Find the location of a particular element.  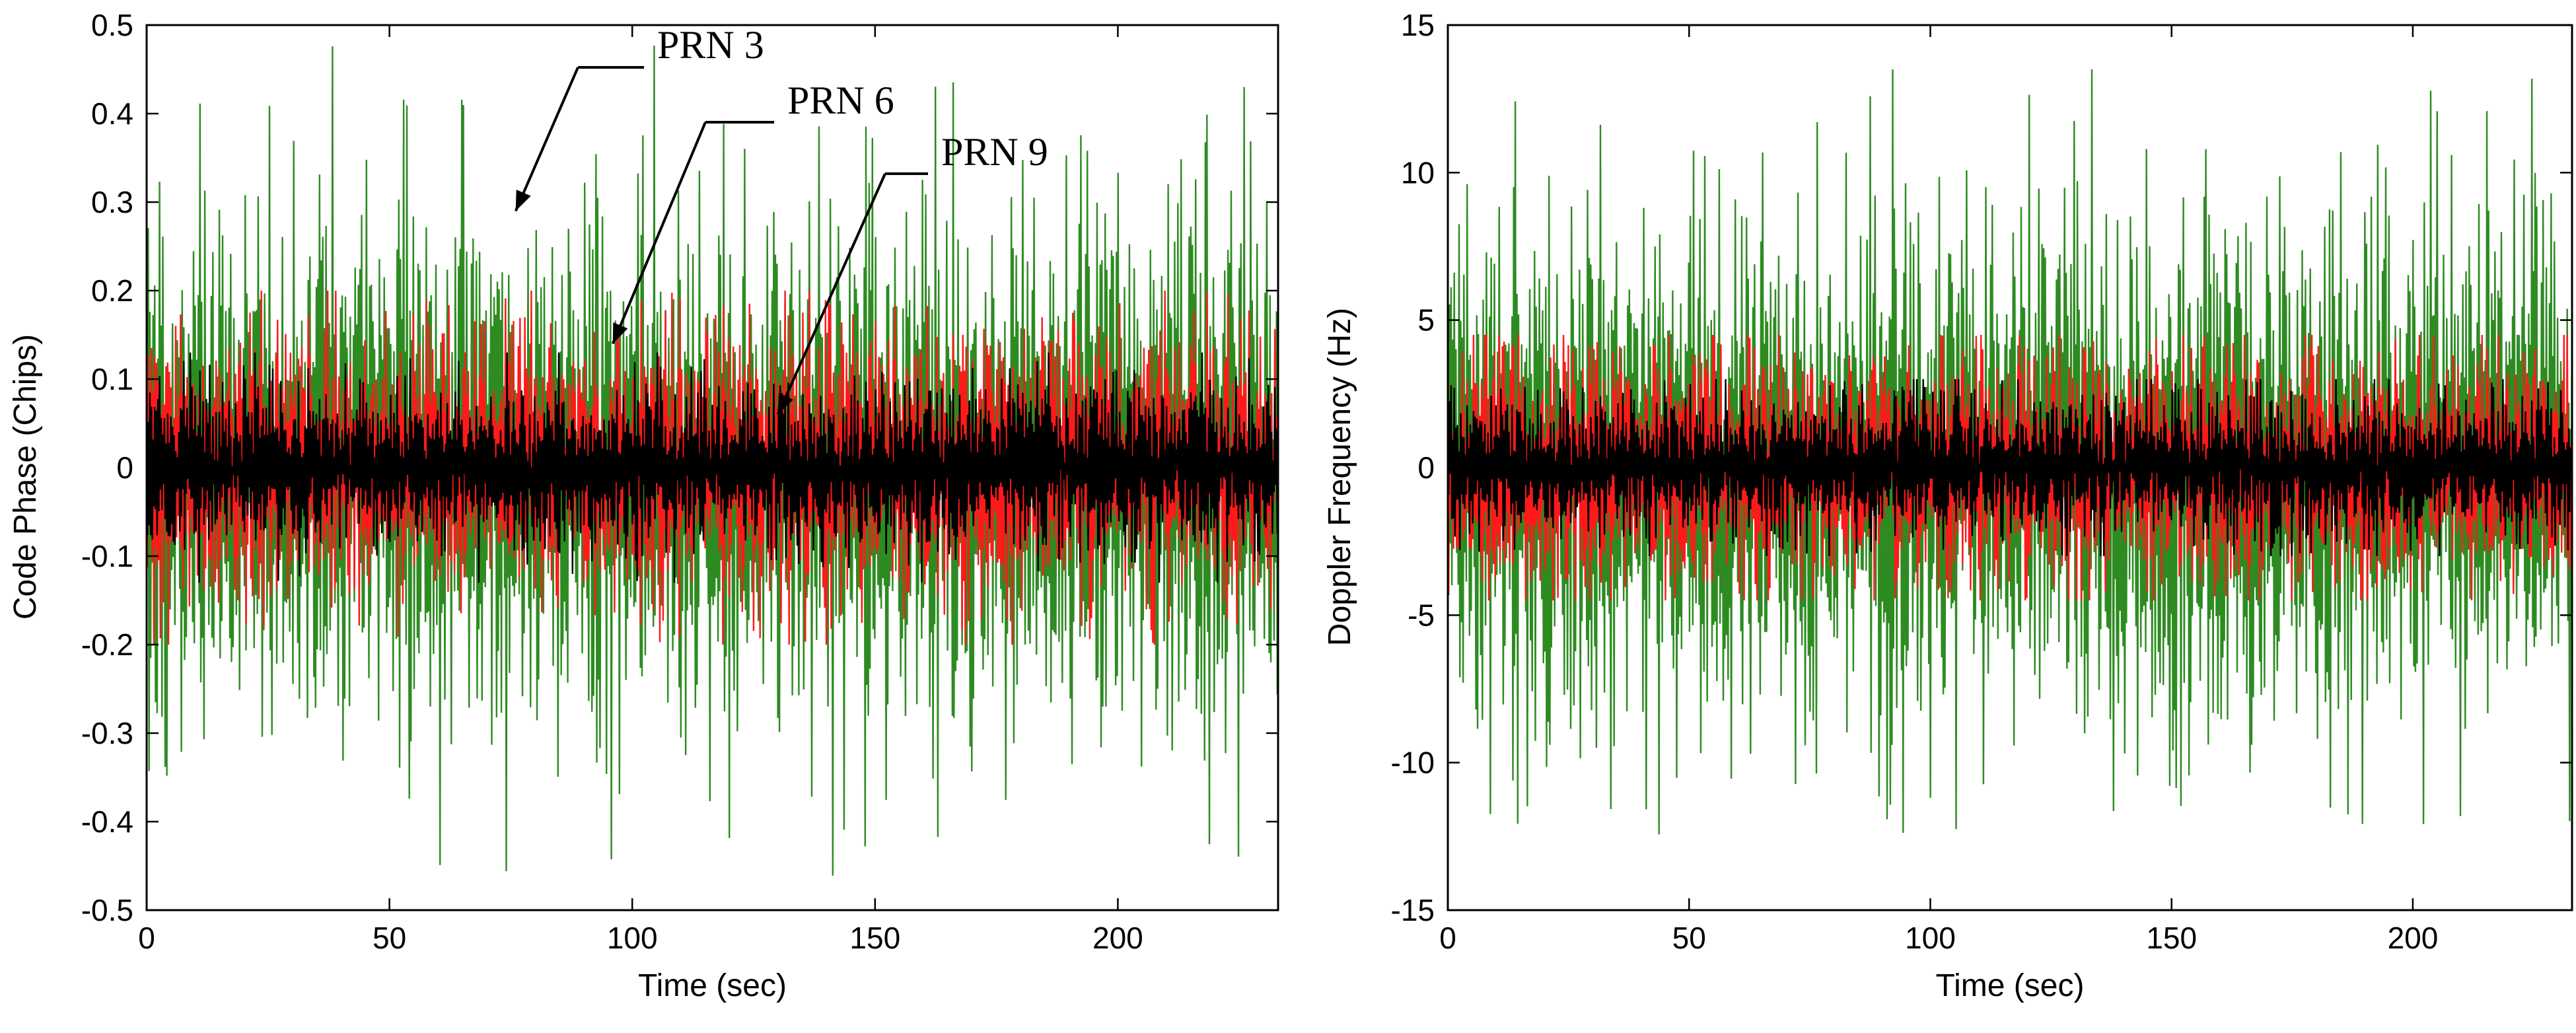

doppler-ytick-label: -5 is located at coordinates (1422, 615).